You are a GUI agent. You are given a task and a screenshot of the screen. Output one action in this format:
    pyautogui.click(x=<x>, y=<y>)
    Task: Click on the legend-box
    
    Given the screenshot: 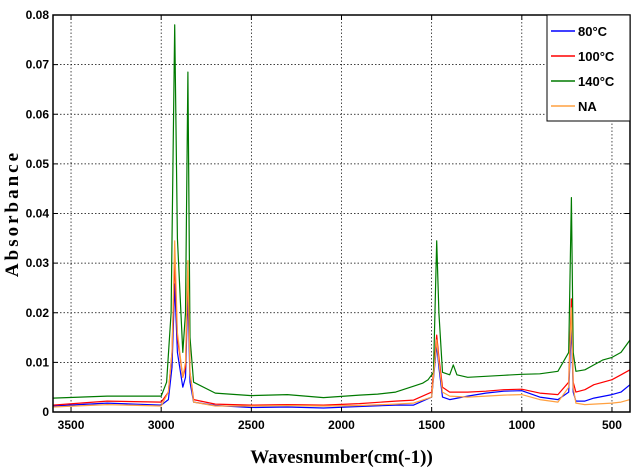 What is the action you would take?
    pyautogui.click(x=588, y=68)
    